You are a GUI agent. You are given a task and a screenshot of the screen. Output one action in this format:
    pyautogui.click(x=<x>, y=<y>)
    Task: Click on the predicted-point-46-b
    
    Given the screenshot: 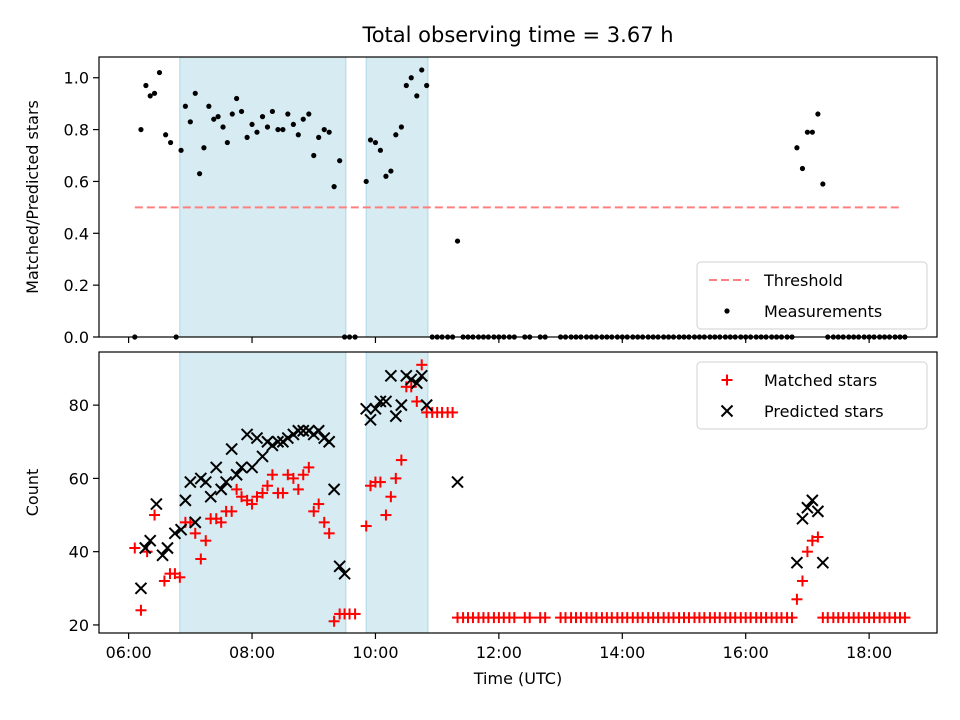 What is the action you would take?
    pyautogui.click(x=396, y=416)
    